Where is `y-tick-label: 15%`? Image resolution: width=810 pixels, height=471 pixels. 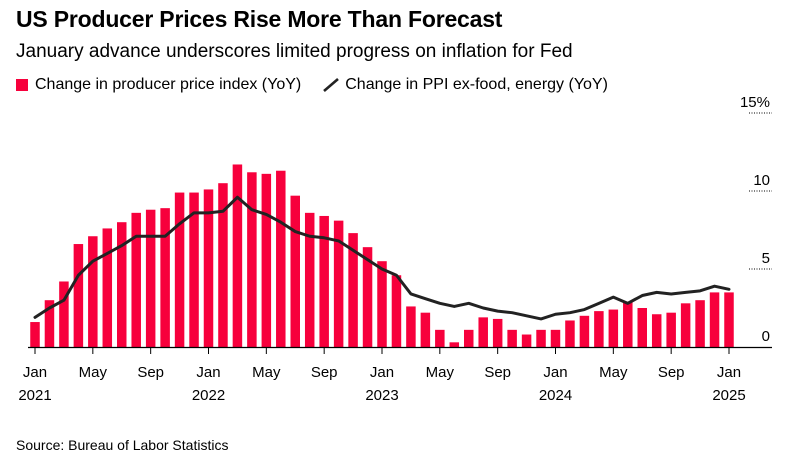 y-tick-label: 15% is located at coordinates (755, 102).